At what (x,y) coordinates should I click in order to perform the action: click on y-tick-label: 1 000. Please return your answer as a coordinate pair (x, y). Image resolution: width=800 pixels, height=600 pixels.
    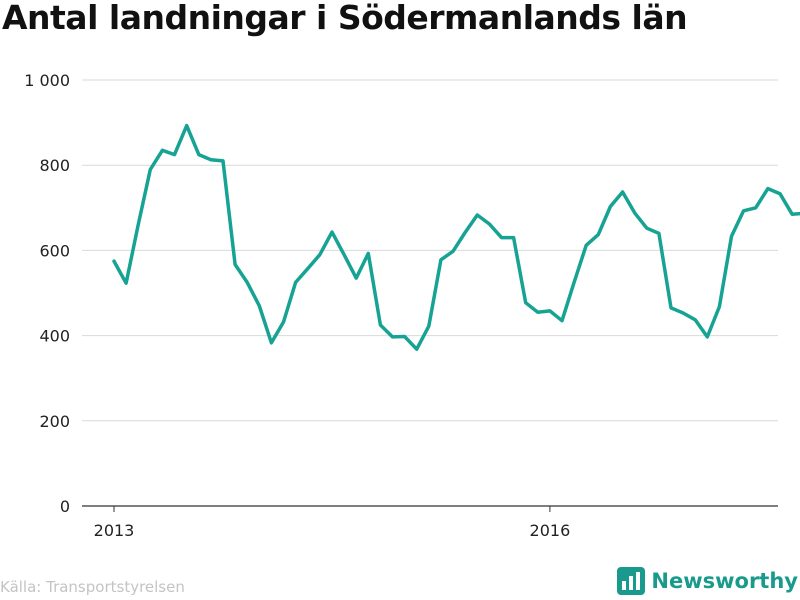
    Looking at the image, I should click on (47, 80).